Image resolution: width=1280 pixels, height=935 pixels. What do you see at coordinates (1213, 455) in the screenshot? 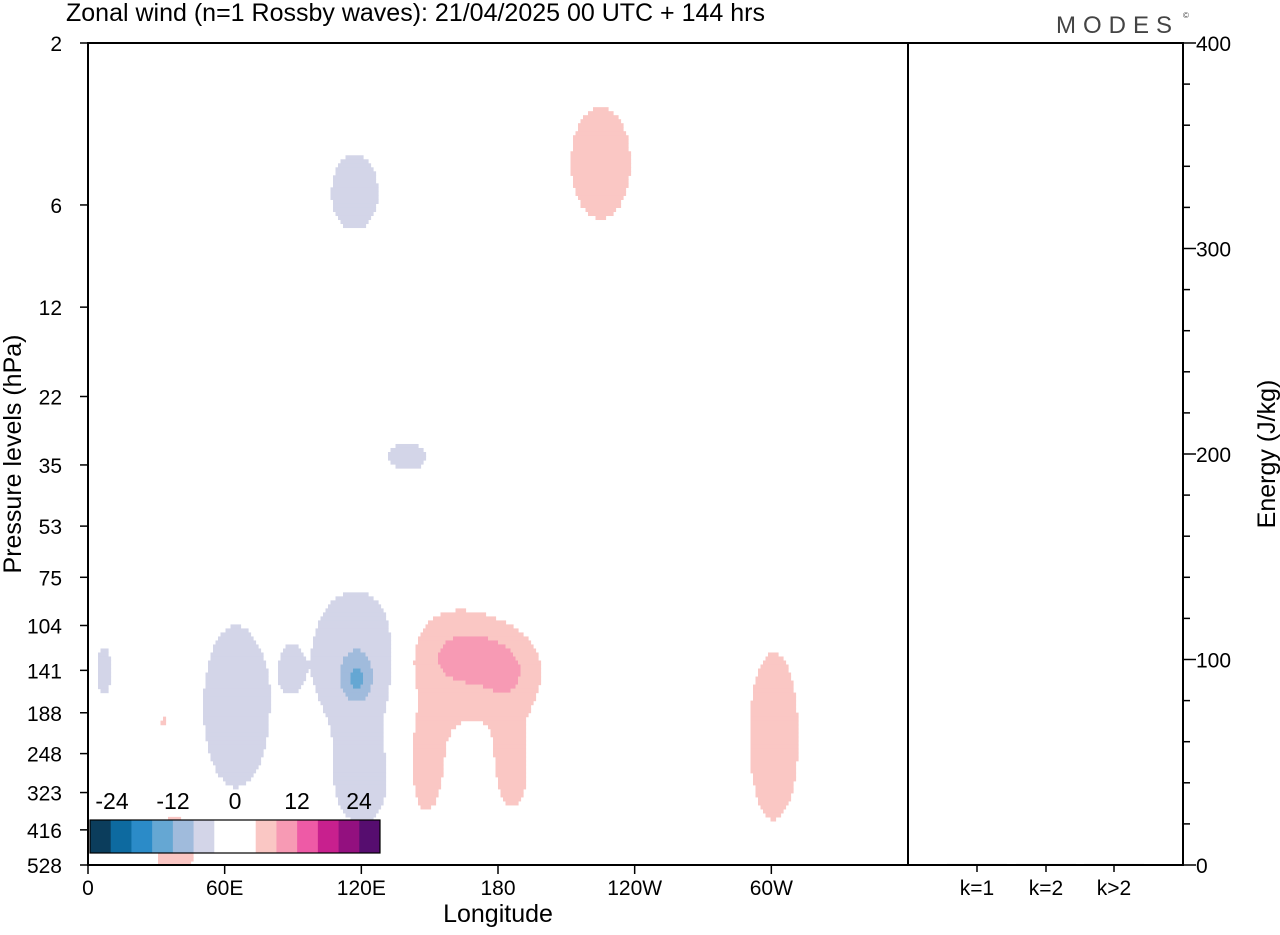
I see `energy-tick-label: 200` at bounding box center [1213, 455].